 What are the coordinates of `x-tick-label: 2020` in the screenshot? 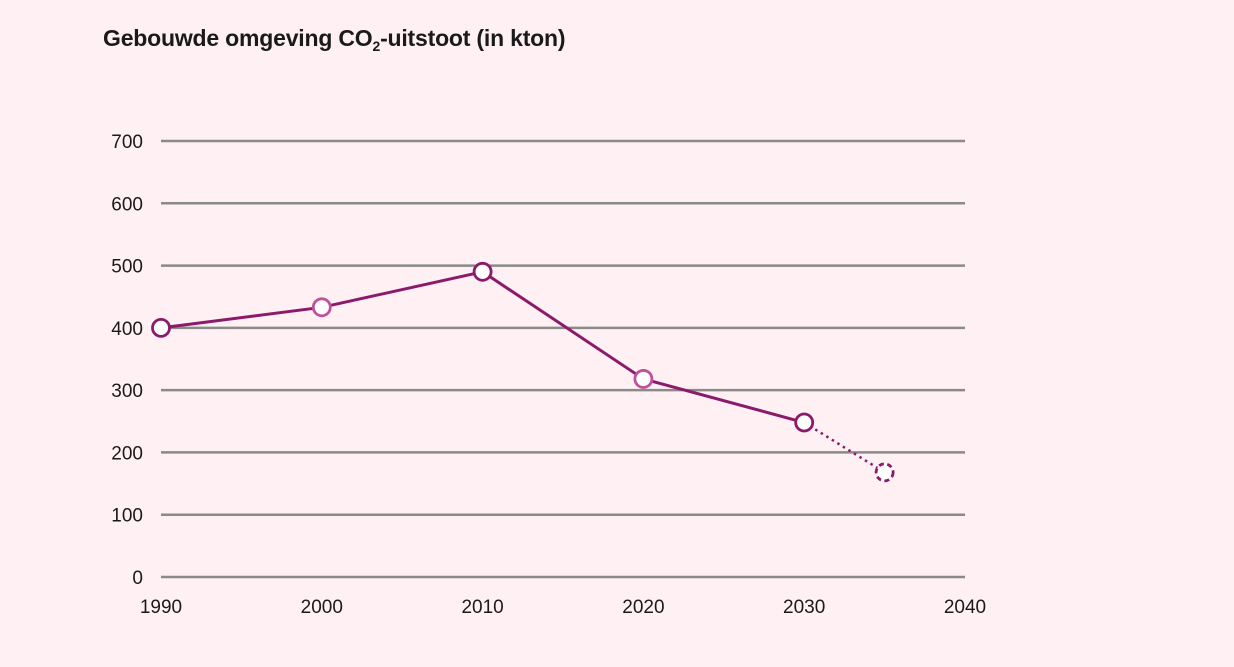 It's located at (643, 607).